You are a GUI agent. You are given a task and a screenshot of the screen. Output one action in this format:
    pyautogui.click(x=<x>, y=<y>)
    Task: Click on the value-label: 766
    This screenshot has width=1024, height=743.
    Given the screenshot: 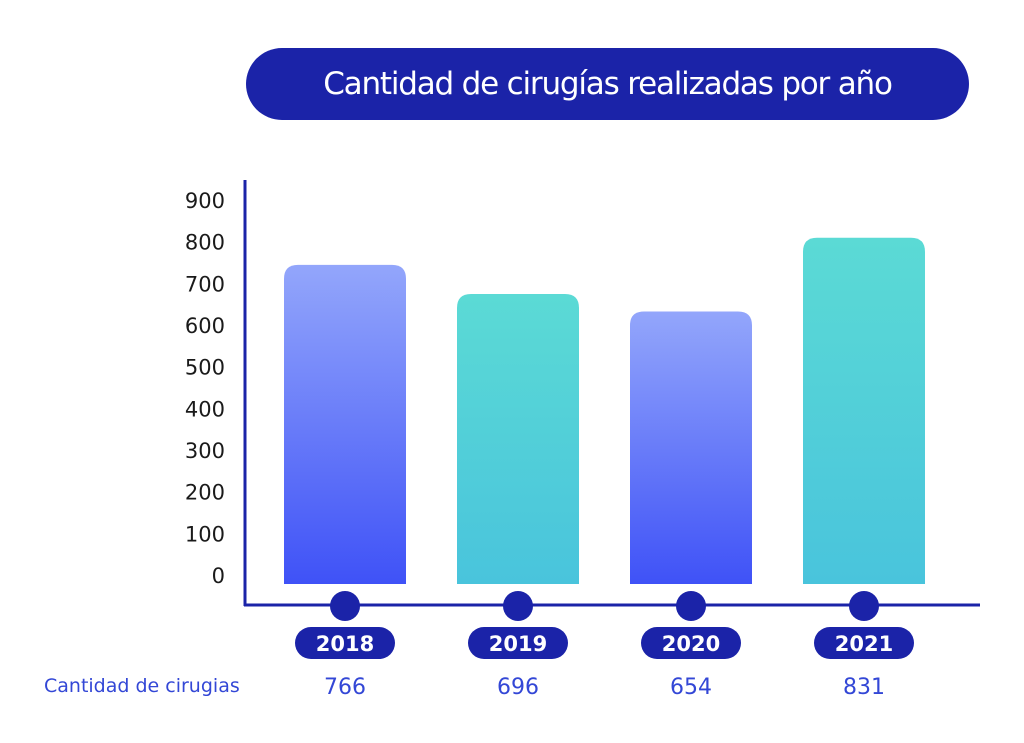 What is the action you would take?
    pyautogui.click(x=345, y=687)
    